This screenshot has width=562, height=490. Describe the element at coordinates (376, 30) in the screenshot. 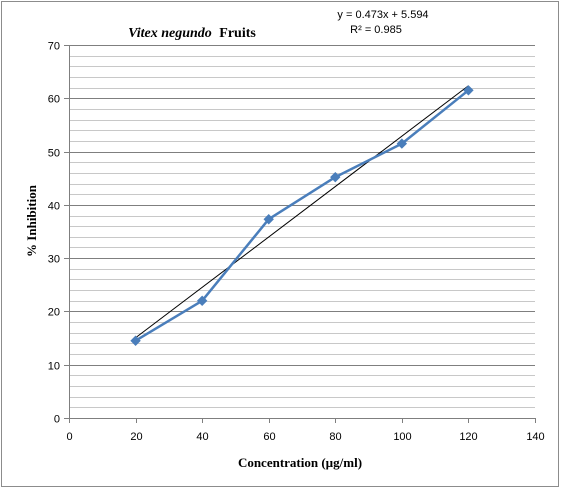

I see `trendline-r-squared: R² = 0.985` at that location.